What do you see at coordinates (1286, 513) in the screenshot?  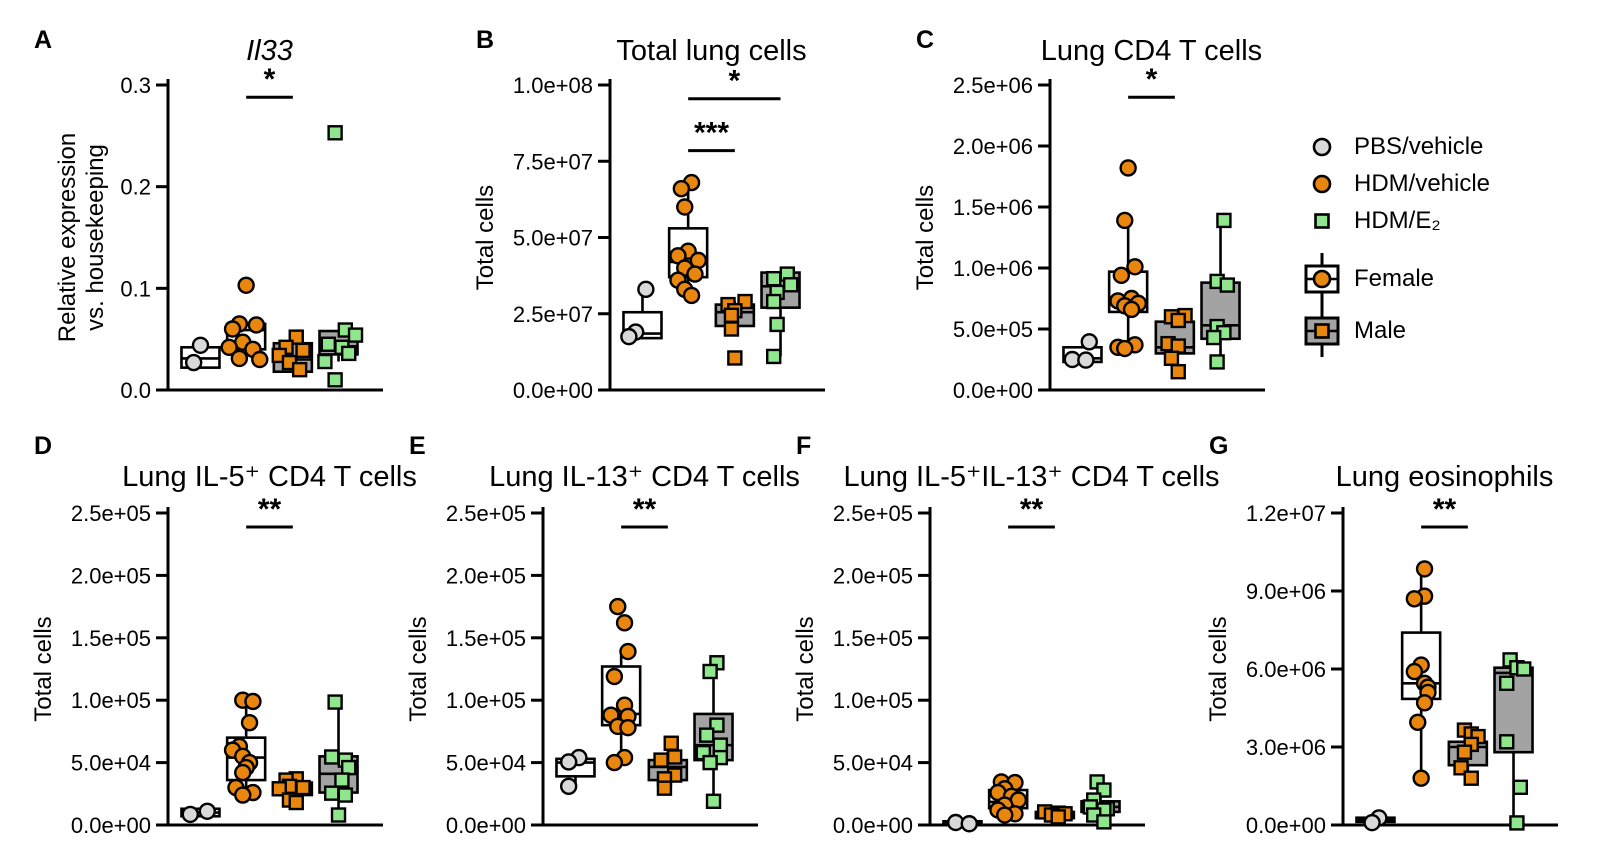 I see `y-tick-label: 1.2e+07` at bounding box center [1286, 513].